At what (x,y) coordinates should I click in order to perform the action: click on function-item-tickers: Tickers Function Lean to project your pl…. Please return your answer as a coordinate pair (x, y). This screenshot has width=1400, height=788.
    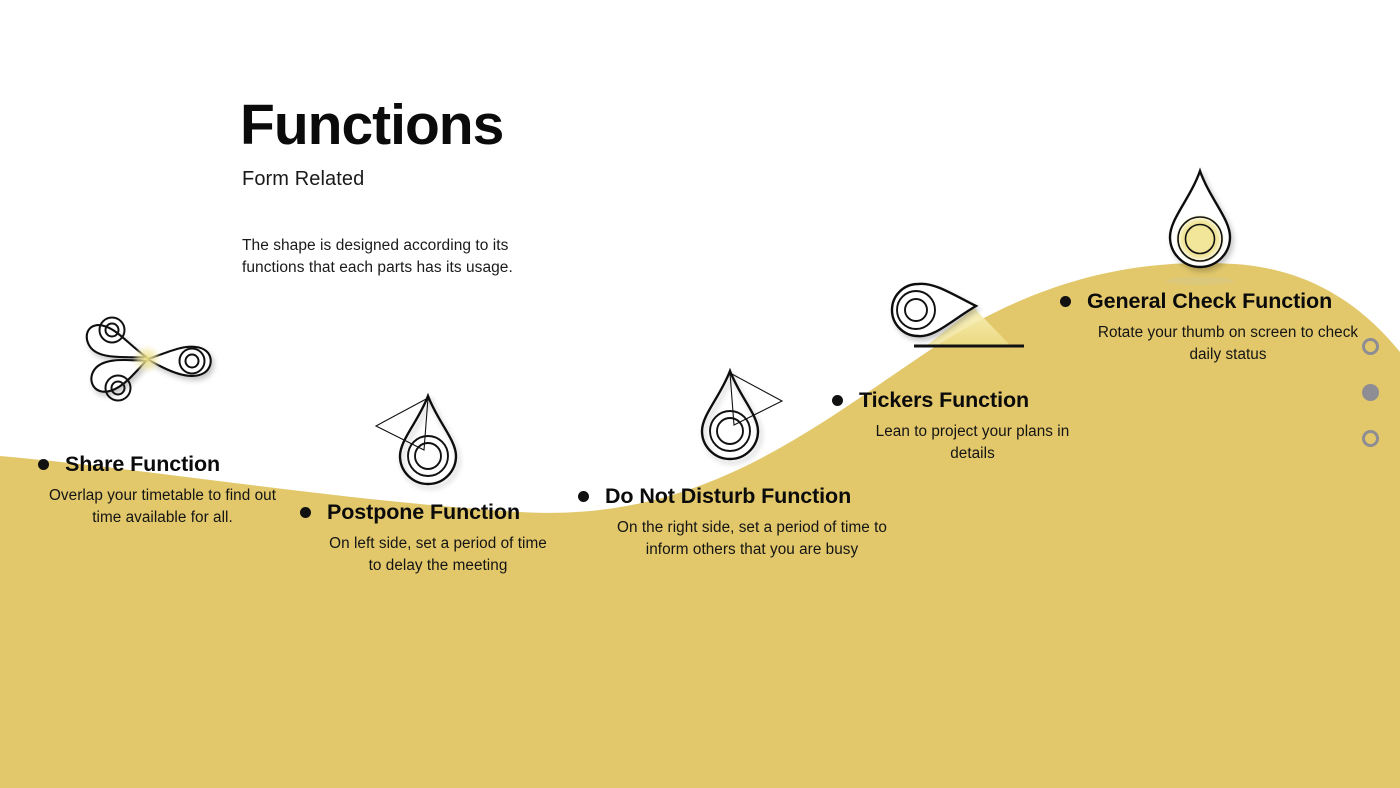
    Looking at the image, I should click on (953, 426).